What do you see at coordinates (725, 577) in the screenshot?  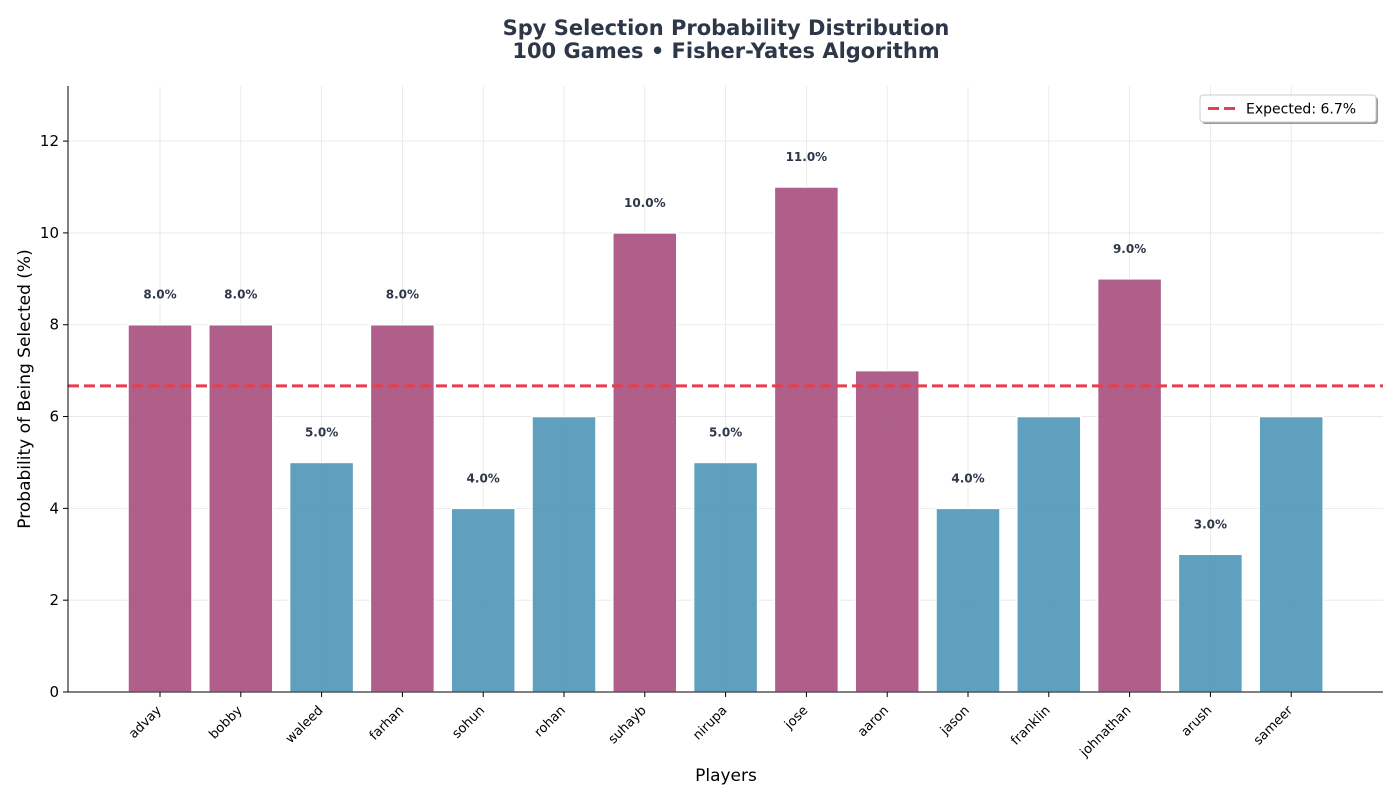 I see `bar-nirupa` at bounding box center [725, 577].